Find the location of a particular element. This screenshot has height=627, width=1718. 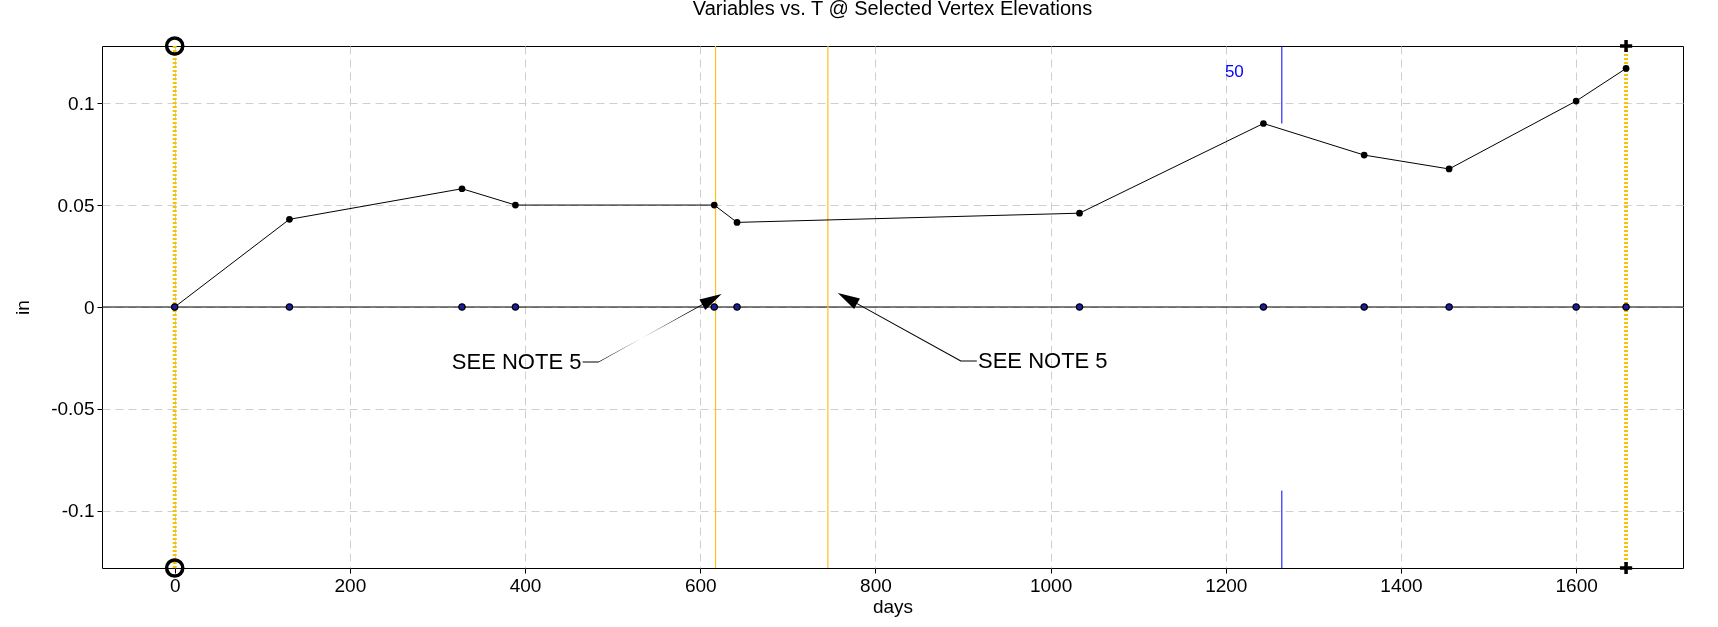

text: 50 is located at coordinates (1234, 71).